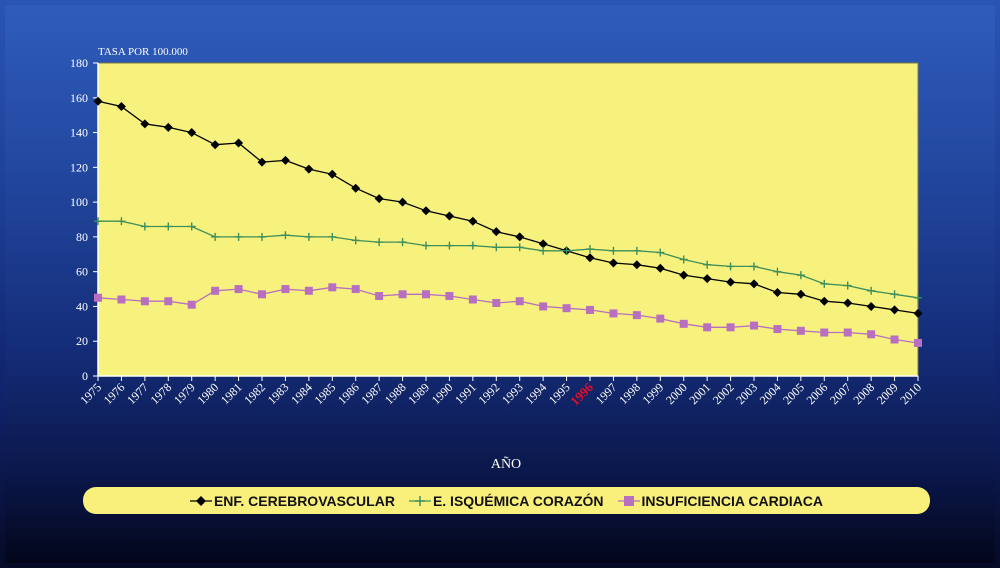 The image size is (1000, 568). I want to click on x-tick-label: 1975, so click(90, 393).